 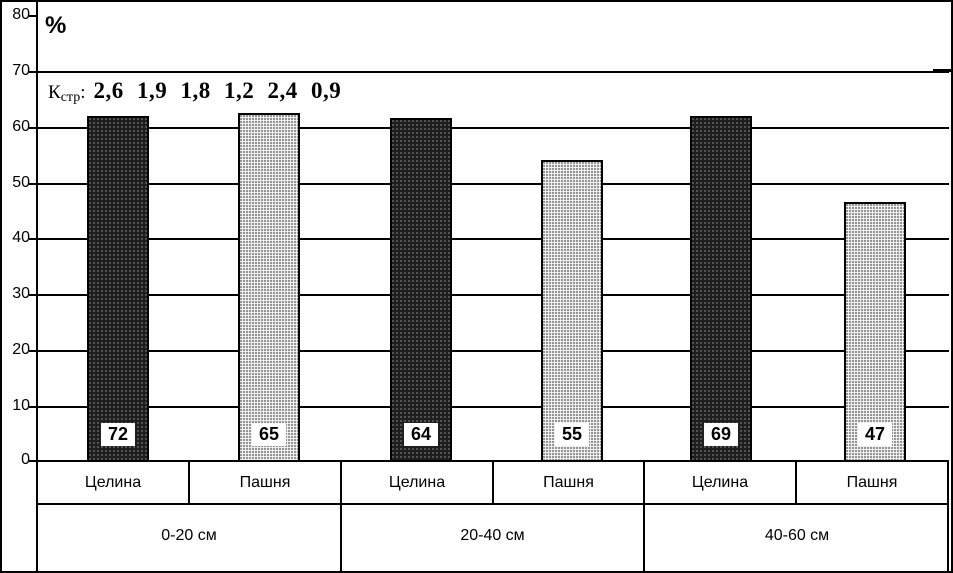 What do you see at coordinates (118, 434) in the screenshot?
I see `bar-value-label: 72` at bounding box center [118, 434].